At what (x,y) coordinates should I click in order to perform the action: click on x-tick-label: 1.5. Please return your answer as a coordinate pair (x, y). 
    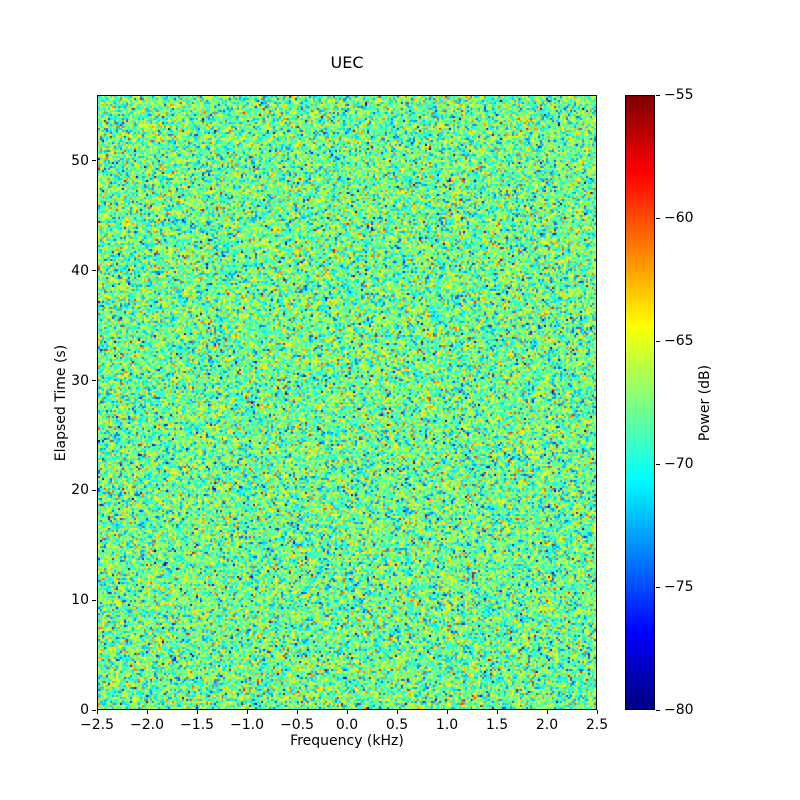
    Looking at the image, I should click on (497, 725).